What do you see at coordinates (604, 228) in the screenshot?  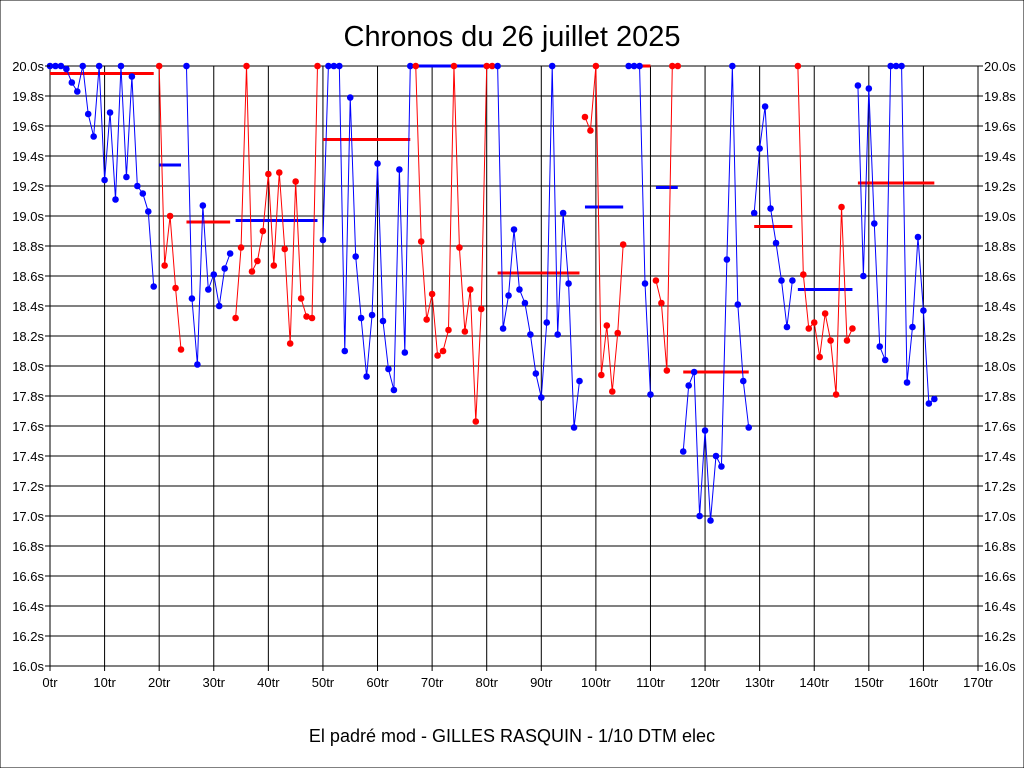 I see `run-line` at bounding box center [604, 228].